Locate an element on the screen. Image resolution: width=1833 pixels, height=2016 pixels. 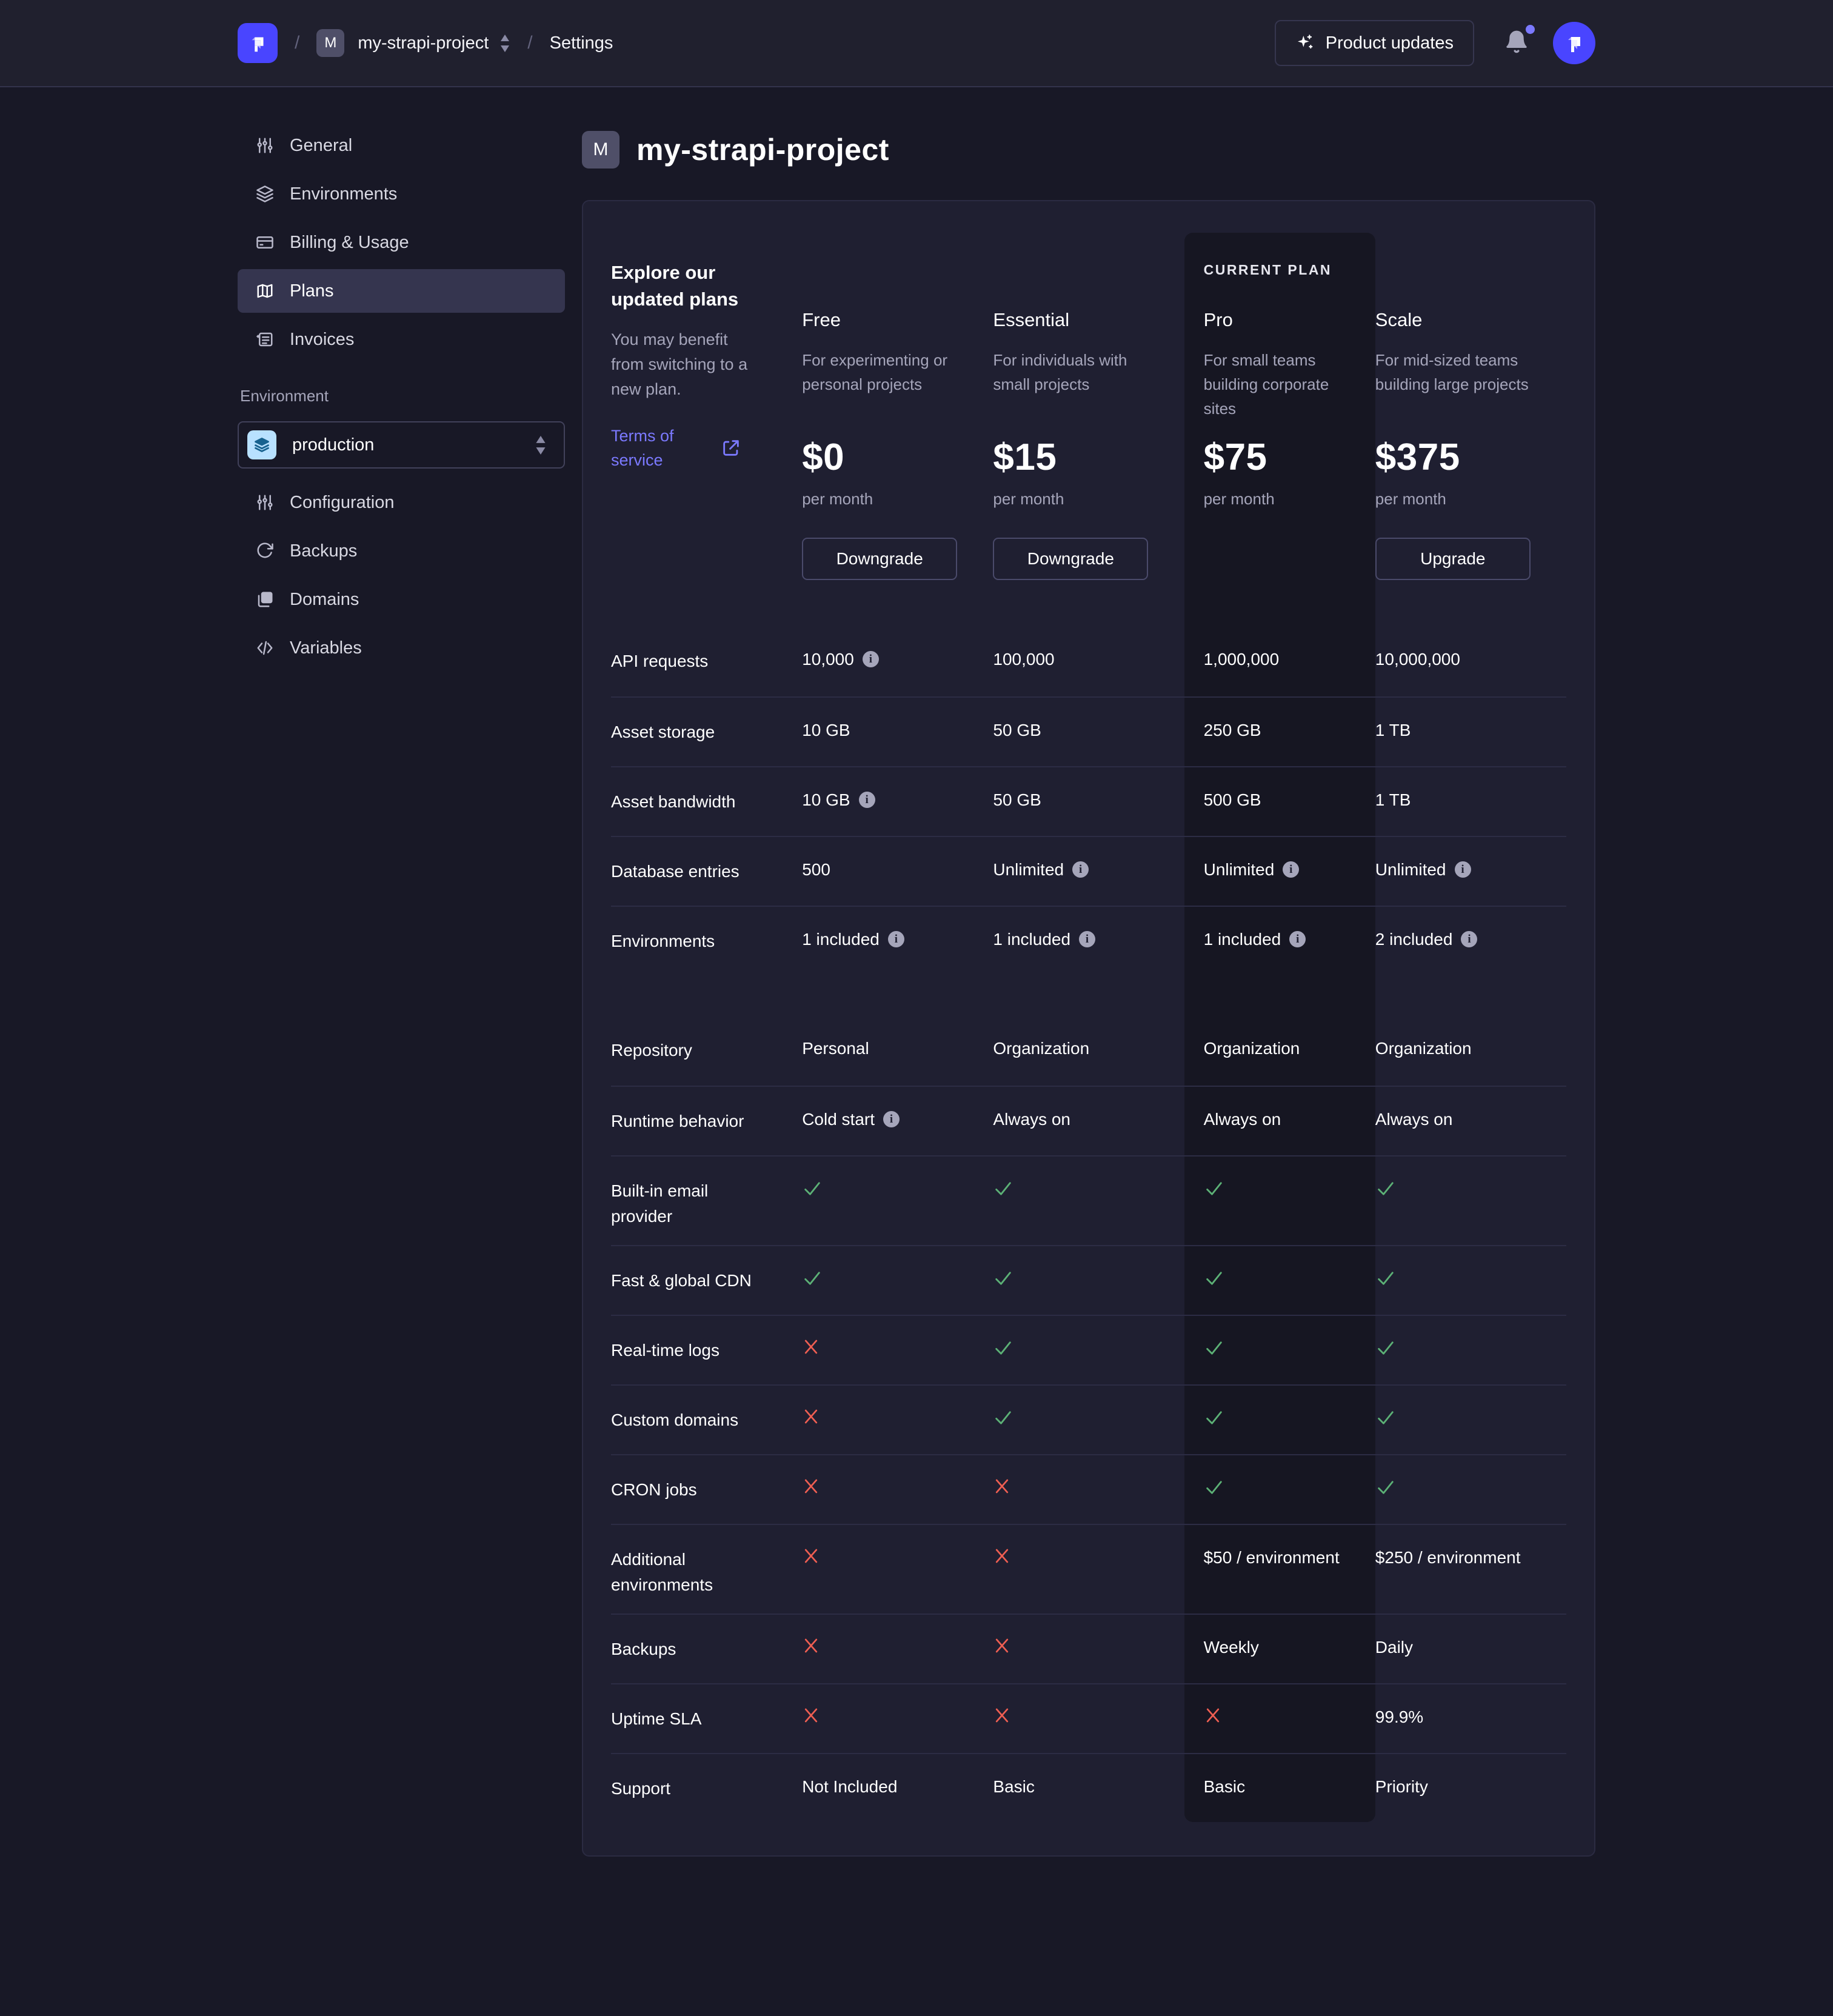
page-title: my-strapi-project is located at coordinates (762, 150).